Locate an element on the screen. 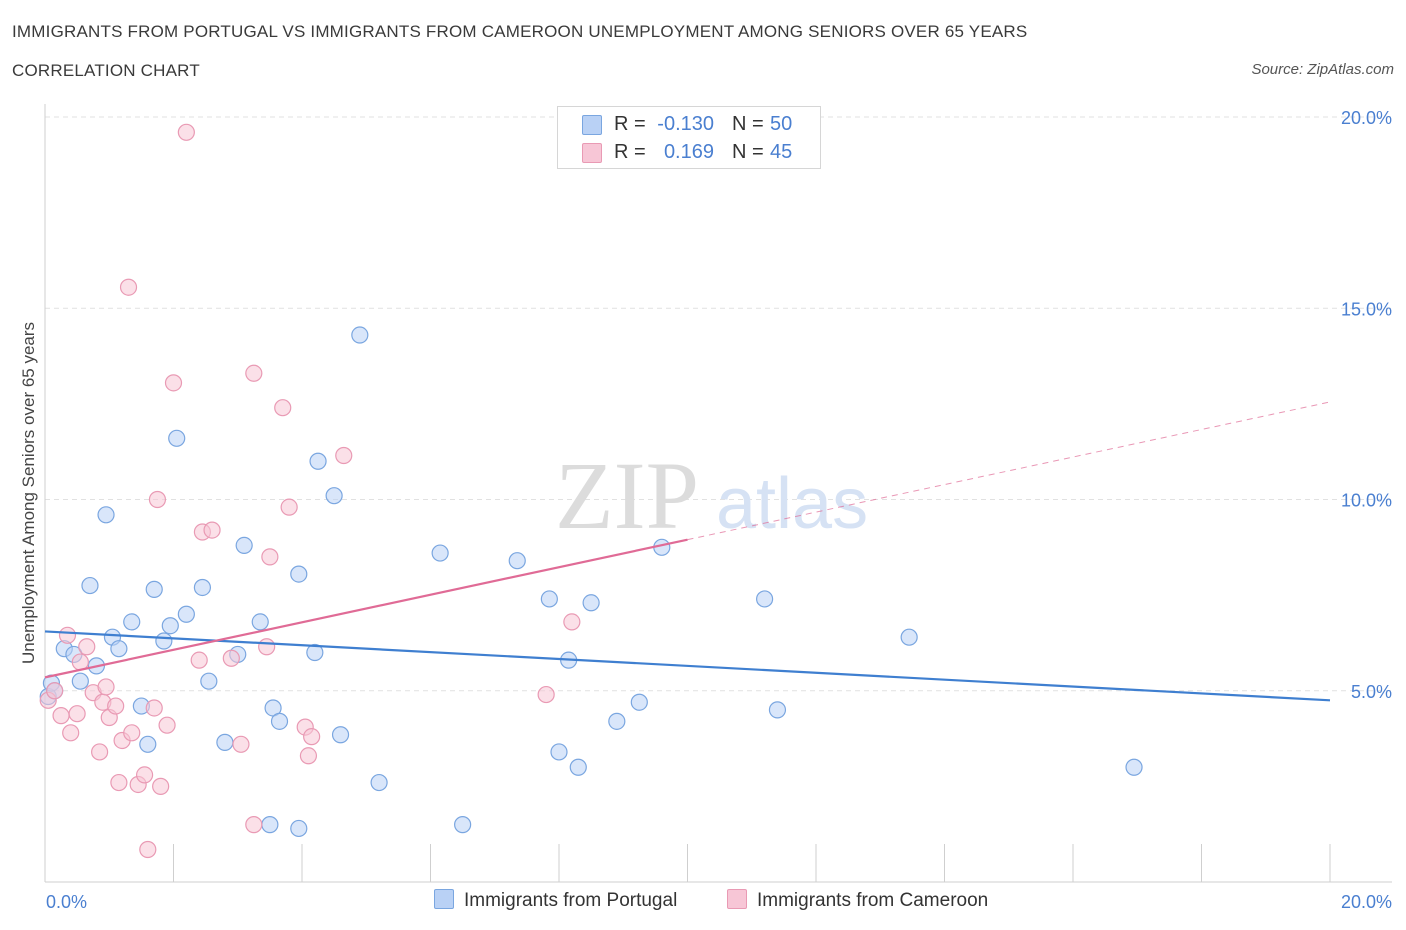 The image size is (1406, 930). bottom-legend-swatch-portugal is located at coordinates (444, 899).